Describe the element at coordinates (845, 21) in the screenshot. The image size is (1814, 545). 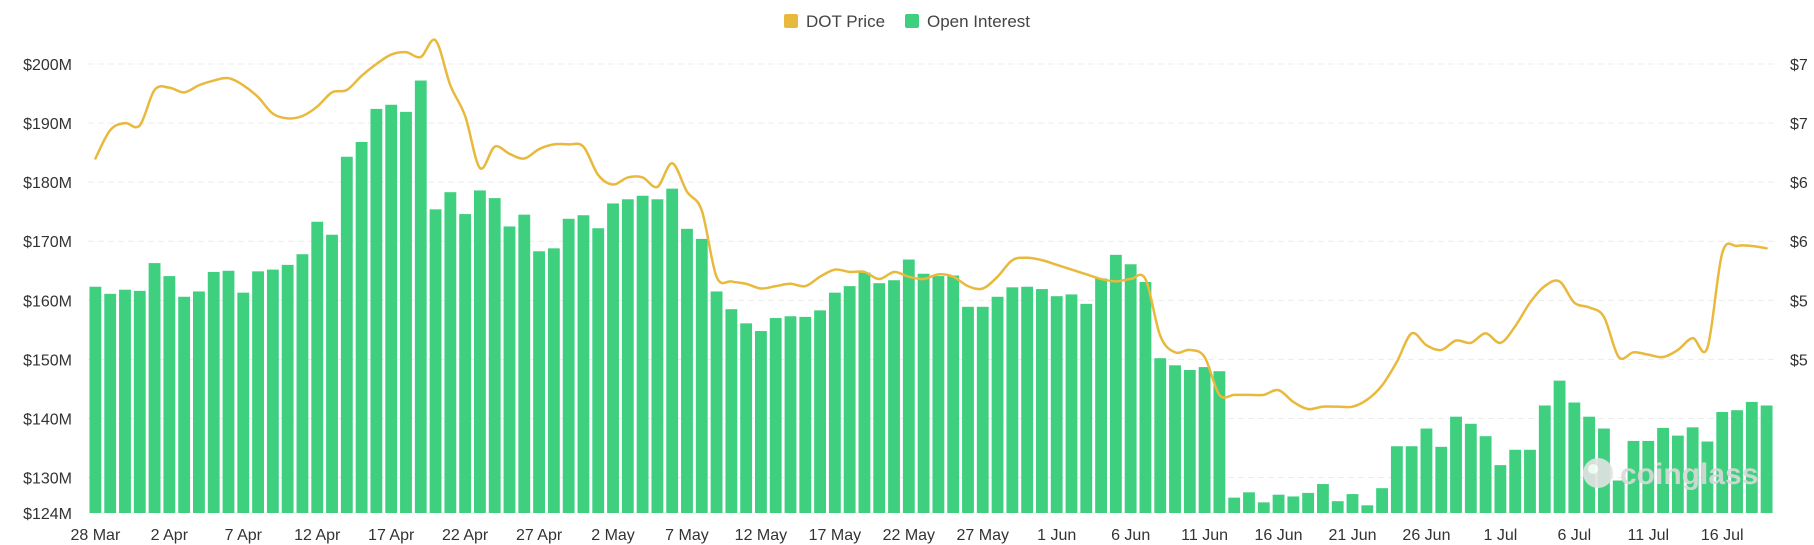
I see `legend-label-dot-price: DOT Price` at that location.